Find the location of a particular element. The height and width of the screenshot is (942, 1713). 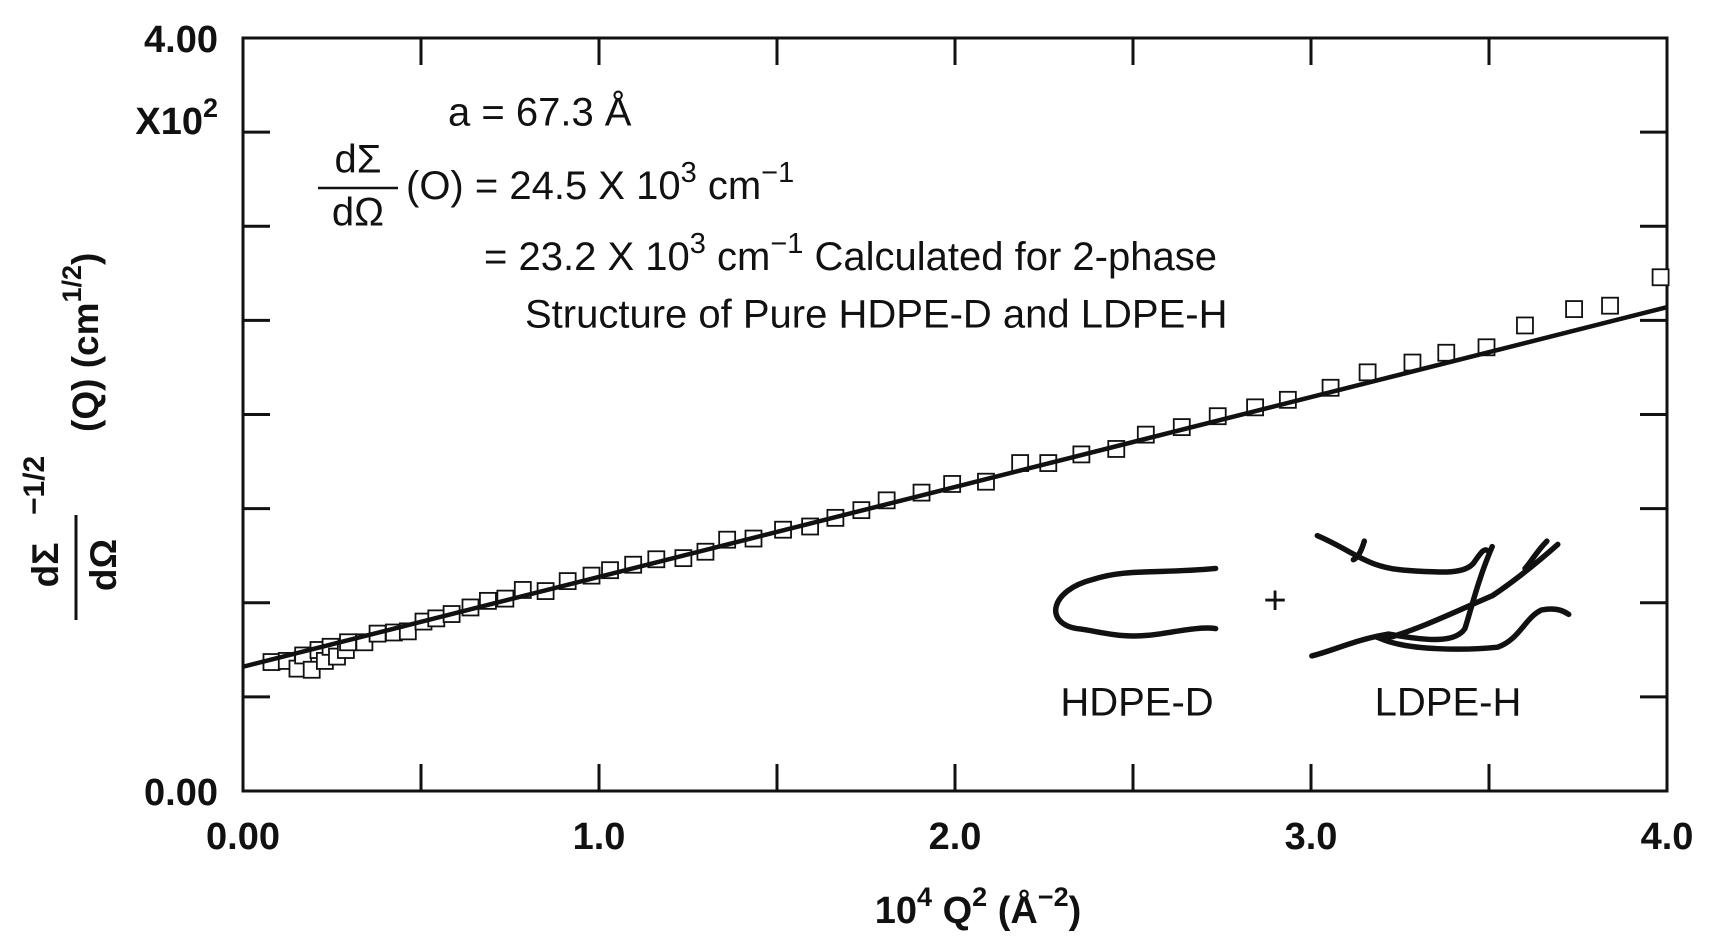

y-tick-label: 0.00 is located at coordinates (181, 793).